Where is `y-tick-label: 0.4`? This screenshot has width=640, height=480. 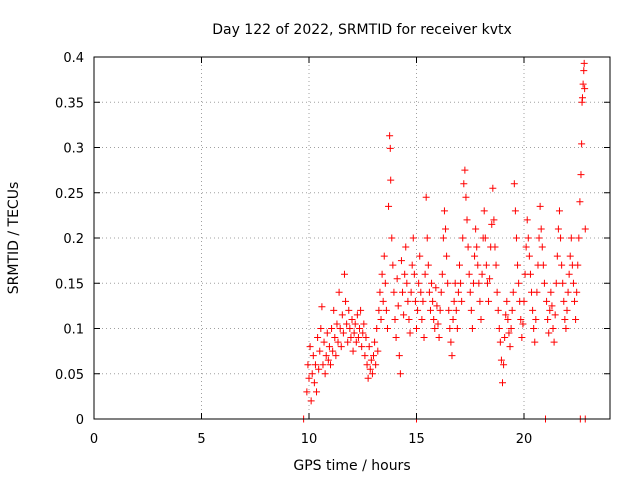 y-tick-label: 0.4 is located at coordinates (73, 58).